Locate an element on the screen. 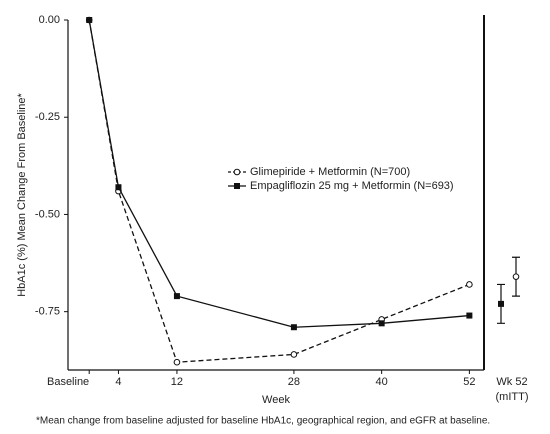 This screenshot has width=550, height=434. x-tick-label: 4 is located at coordinates (118, 382).